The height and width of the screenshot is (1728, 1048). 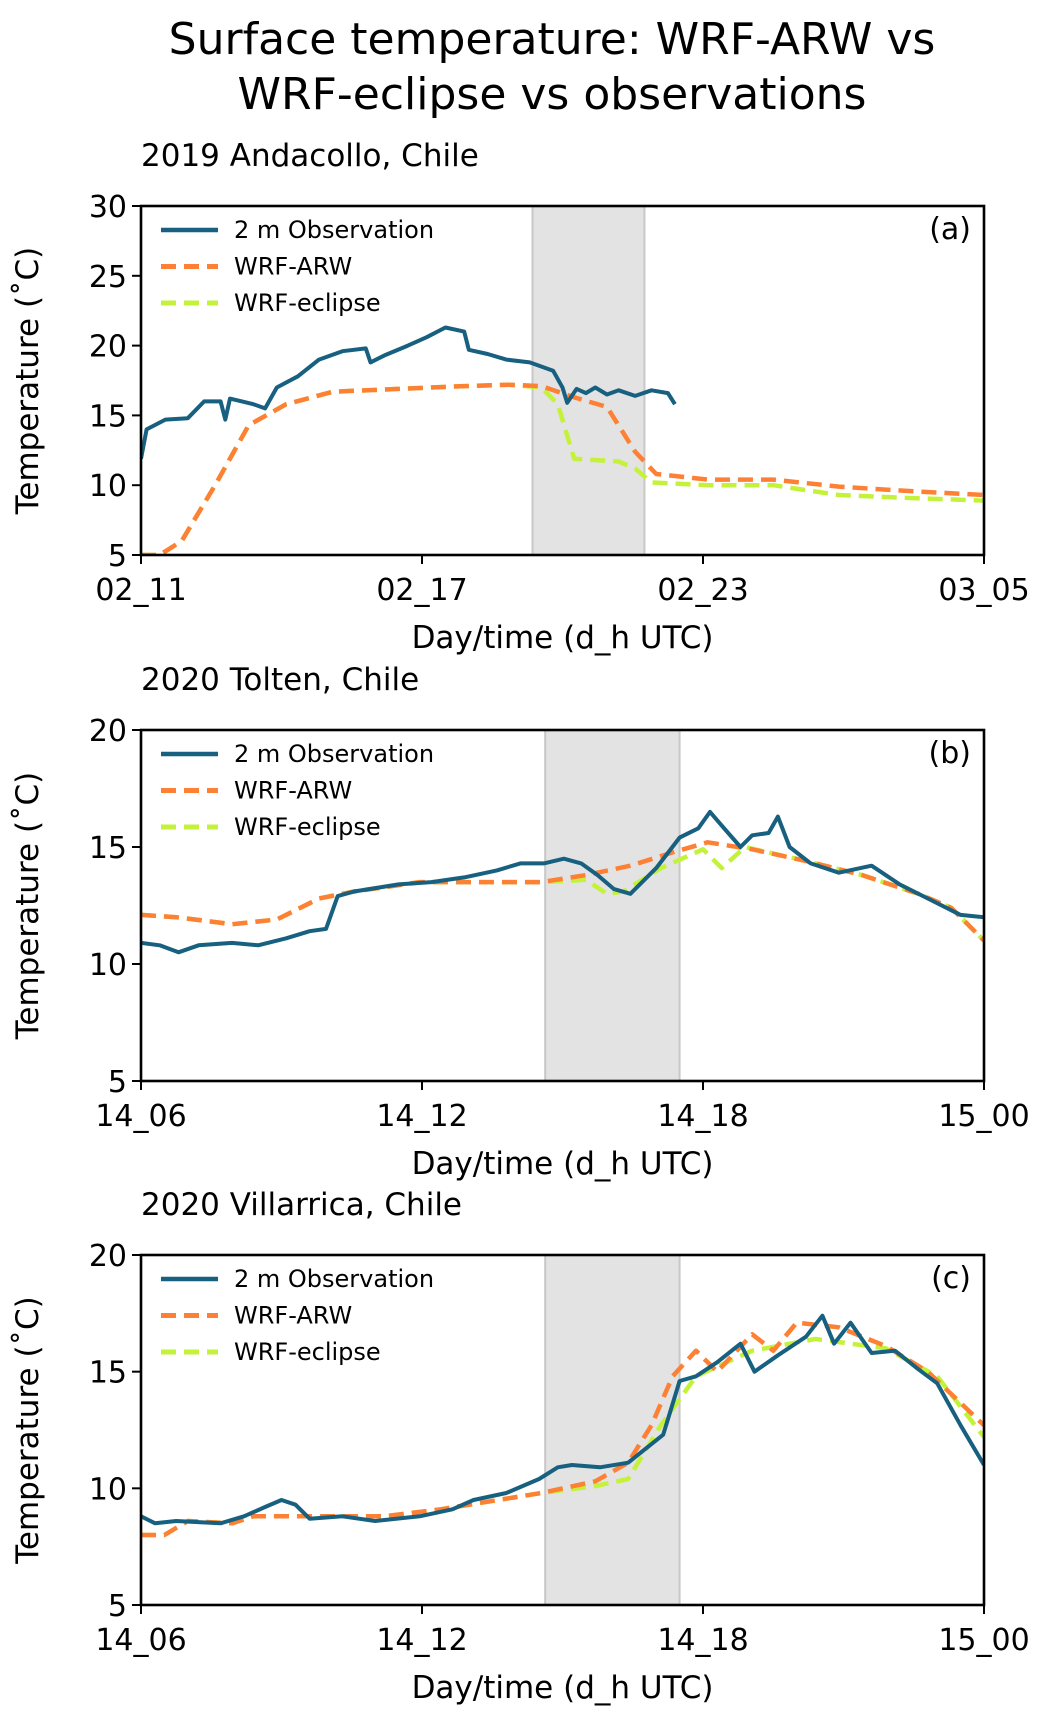 What do you see at coordinates (552, 94) in the screenshot?
I see `figure-title-line-2: WRF-eclipse vs observations` at bounding box center [552, 94].